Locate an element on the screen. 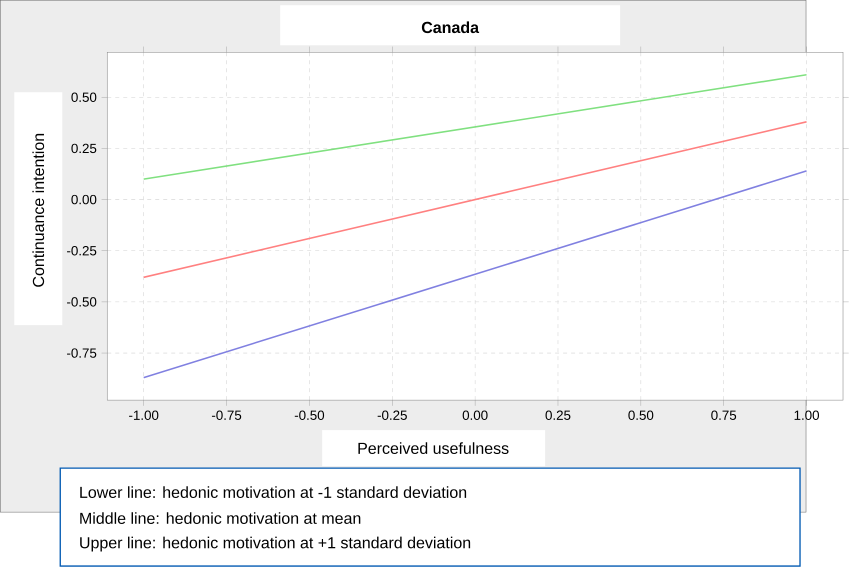 Image resolution: width=852 pixels, height=569 pixels. text: Upper line: hedonic motivation at +1 standard deviation is located at coordinates (275, 544).